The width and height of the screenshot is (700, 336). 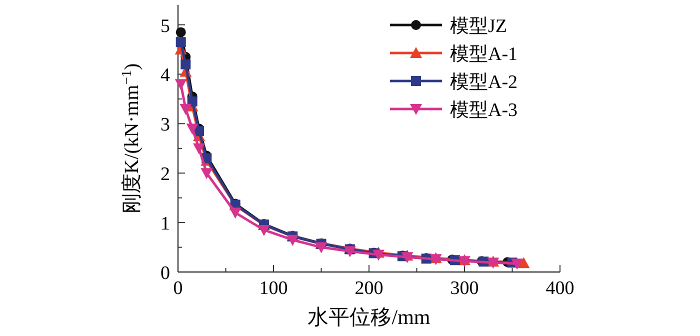 What do you see at coordinates (165, 224) in the screenshot?
I see `y-tick-label: 1` at bounding box center [165, 224].